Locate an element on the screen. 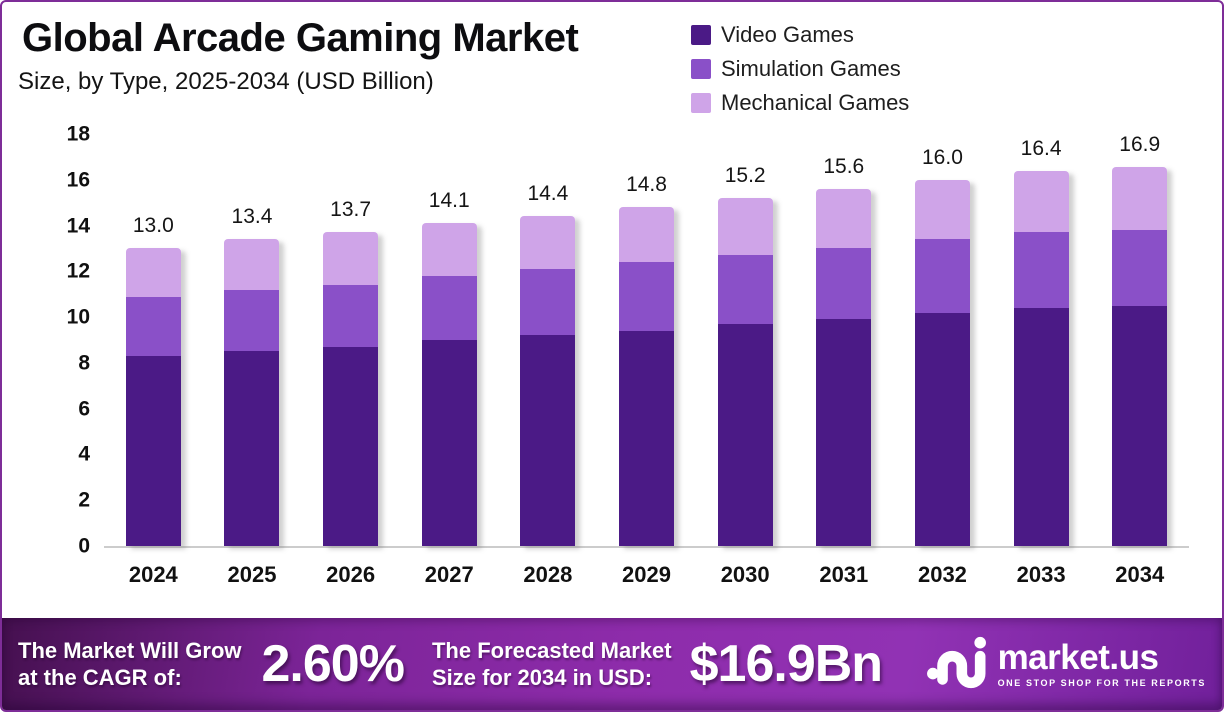 The height and width of the screenshot is (712, 1224). y-tick-18: 18 is located at coordinates (78, 134).